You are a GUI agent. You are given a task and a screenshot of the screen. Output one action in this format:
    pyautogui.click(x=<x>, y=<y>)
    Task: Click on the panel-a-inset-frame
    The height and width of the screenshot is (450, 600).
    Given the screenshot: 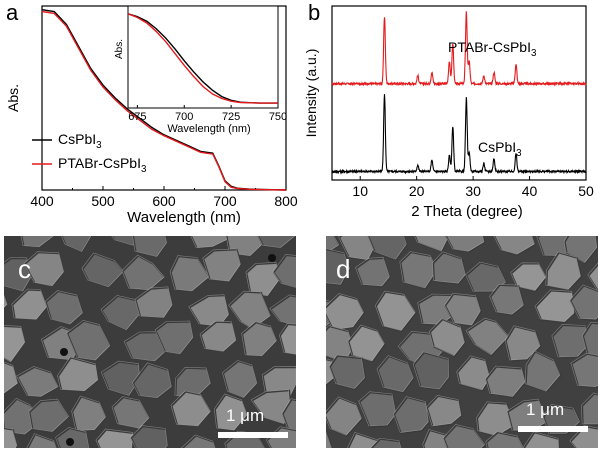 What is the action you would take?
    pyautogui.click(x=203, y=57)
    